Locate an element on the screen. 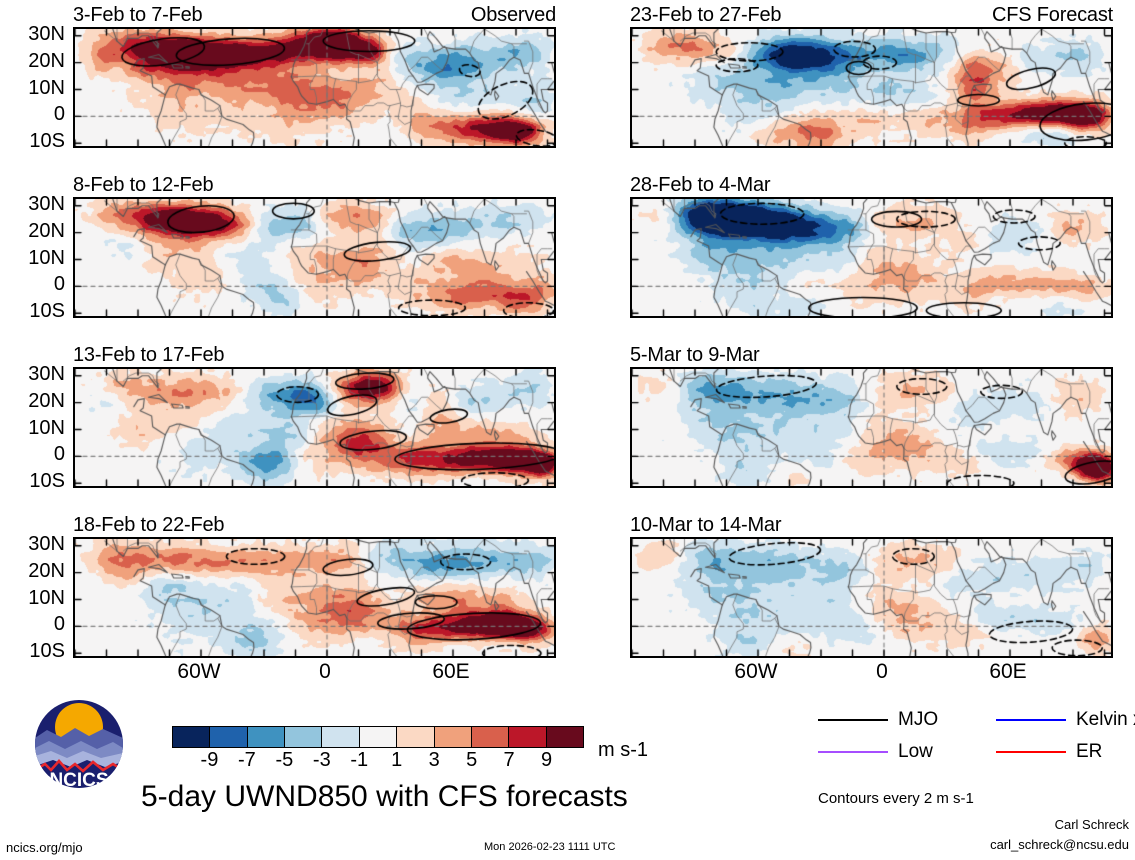  colorbar-tick-label: 7 is located at coordinates (509, 760).